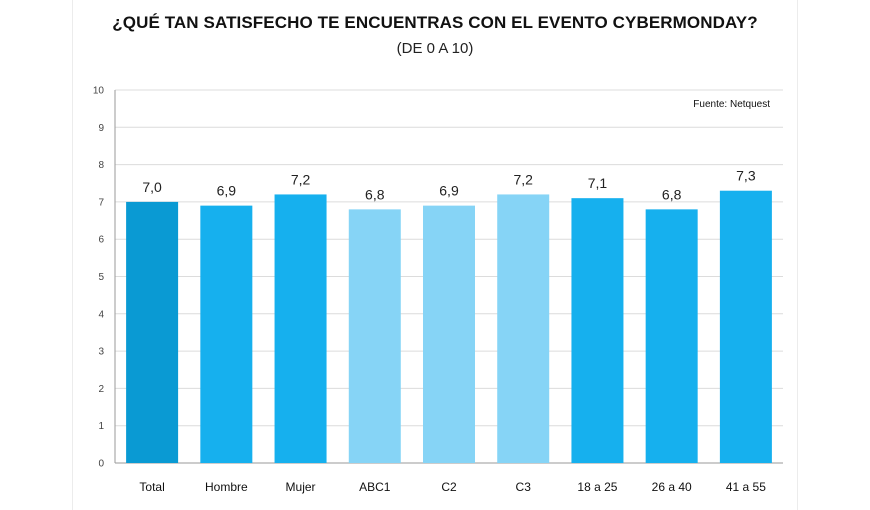 The image size is (870, 510). Describe the element at coordinates (301, 487) in the screenshot. I see `x-tick-label: Mujer` at that location.